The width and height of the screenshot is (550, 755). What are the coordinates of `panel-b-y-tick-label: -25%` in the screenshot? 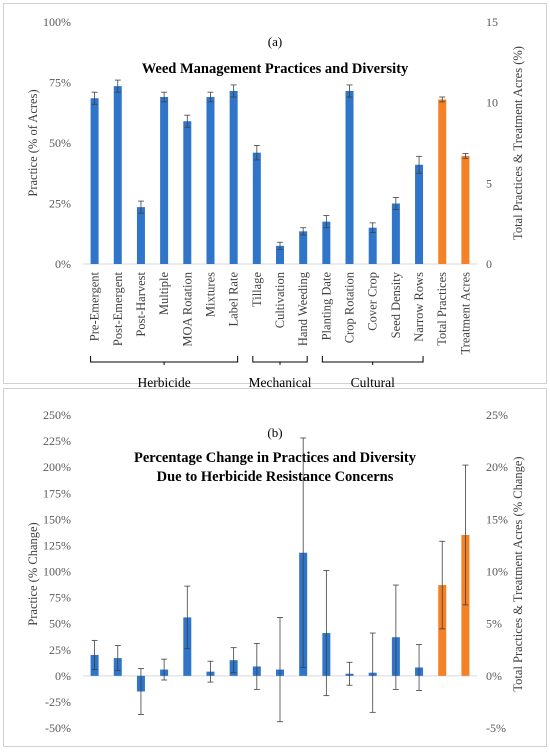 It's located at (58, 702).